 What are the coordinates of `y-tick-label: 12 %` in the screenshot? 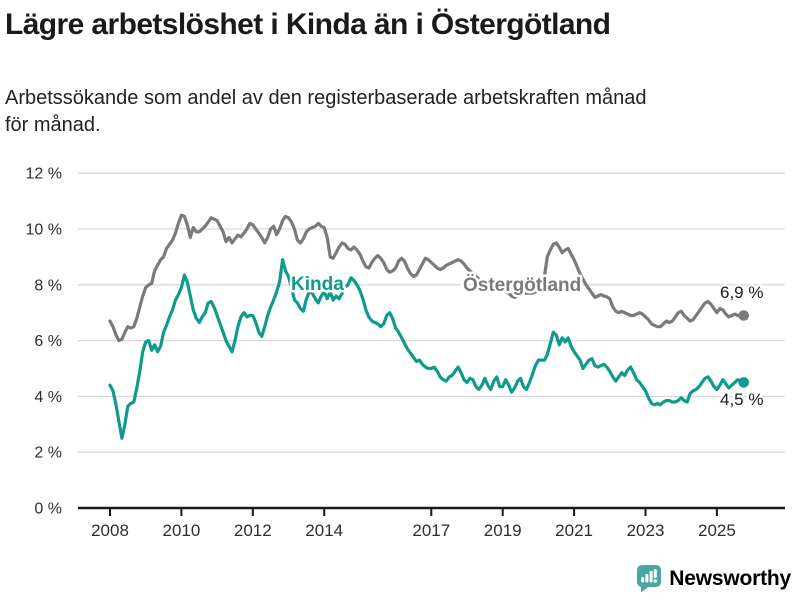 It's located at (44, 174).